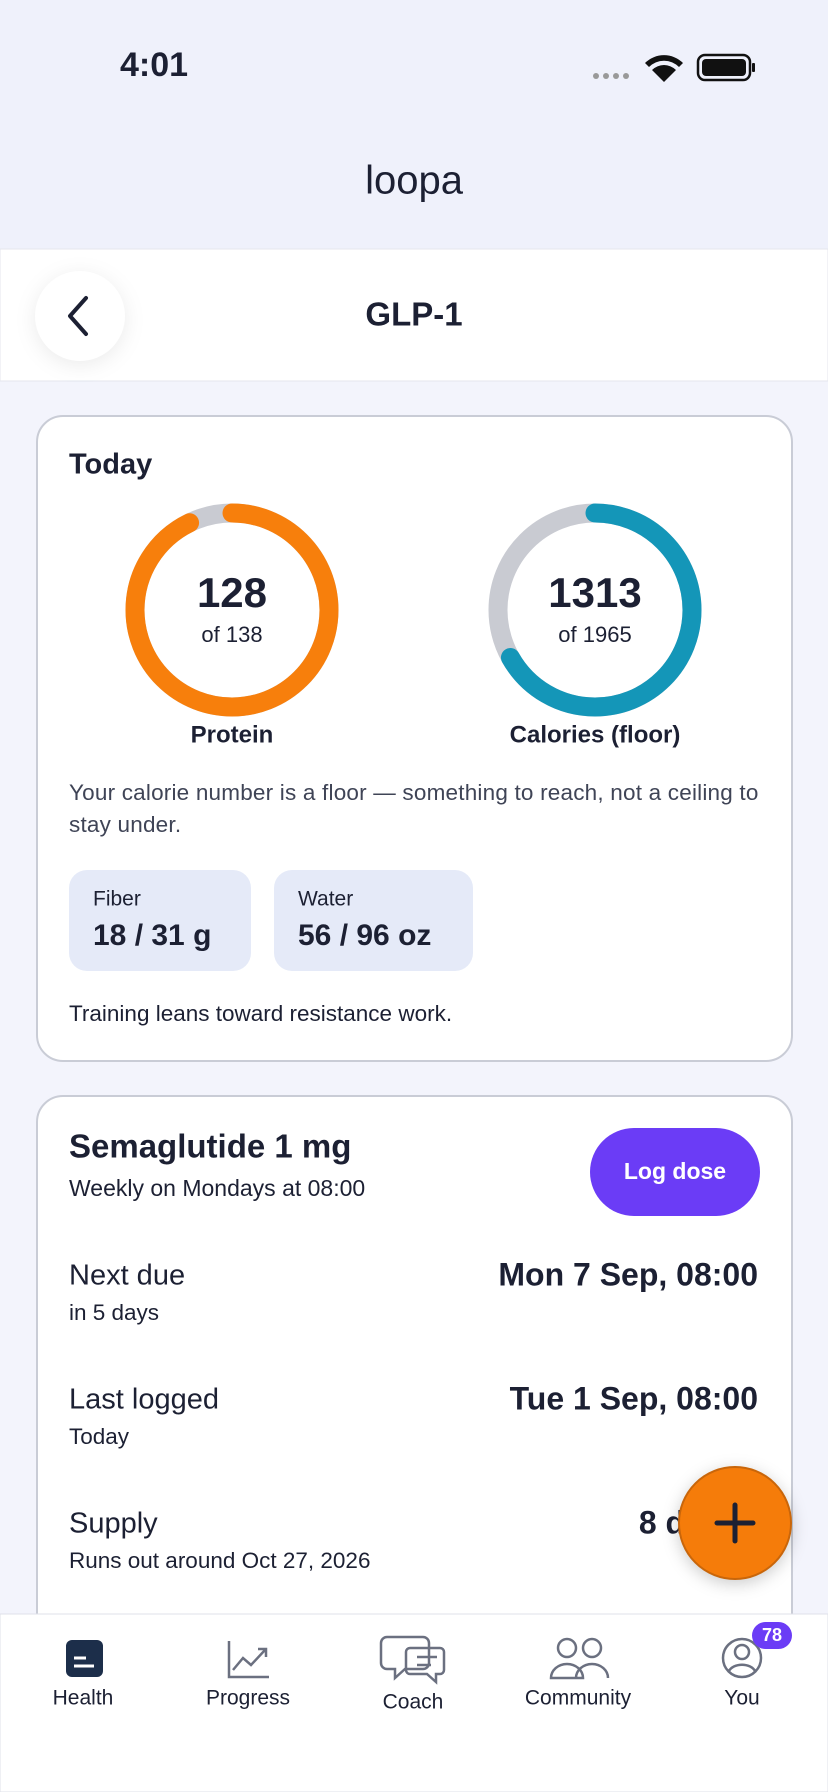  Describe the element at coordinates (114, 1312) in the screenshot. I see `row-sub: in 5 days` at that location.